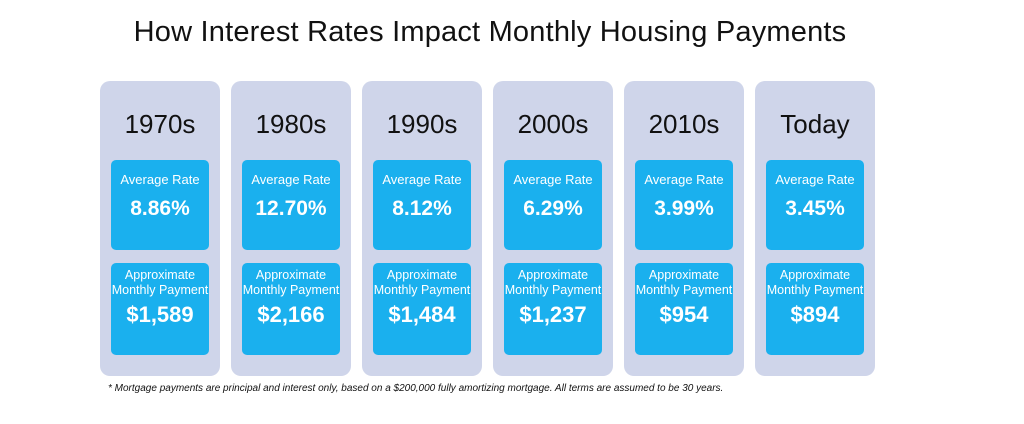 This screenshot has height=424, width=1024. Describe the element at coordinates (422, 208) in the screenshot. I see `rate-value: 8.12%` at that location.